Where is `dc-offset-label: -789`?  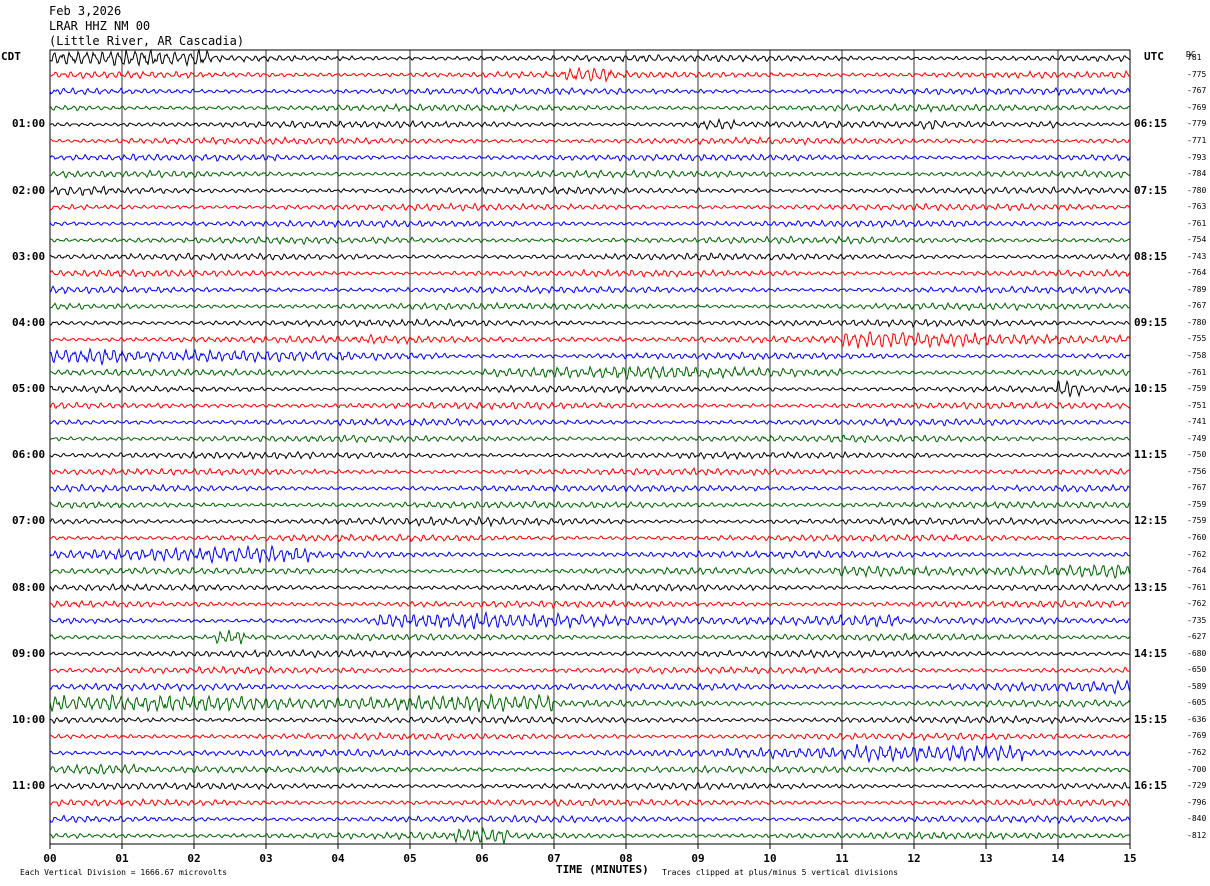
dc-offset-label: -789 is located at coordinates (1197, 289).